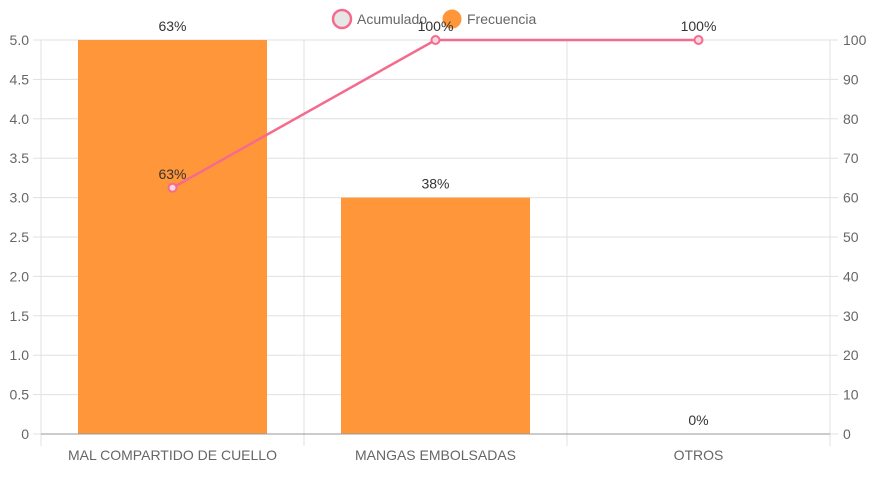  Describe the element at coordinates (435, 315) in the screenshot. I see `bar` at that location.